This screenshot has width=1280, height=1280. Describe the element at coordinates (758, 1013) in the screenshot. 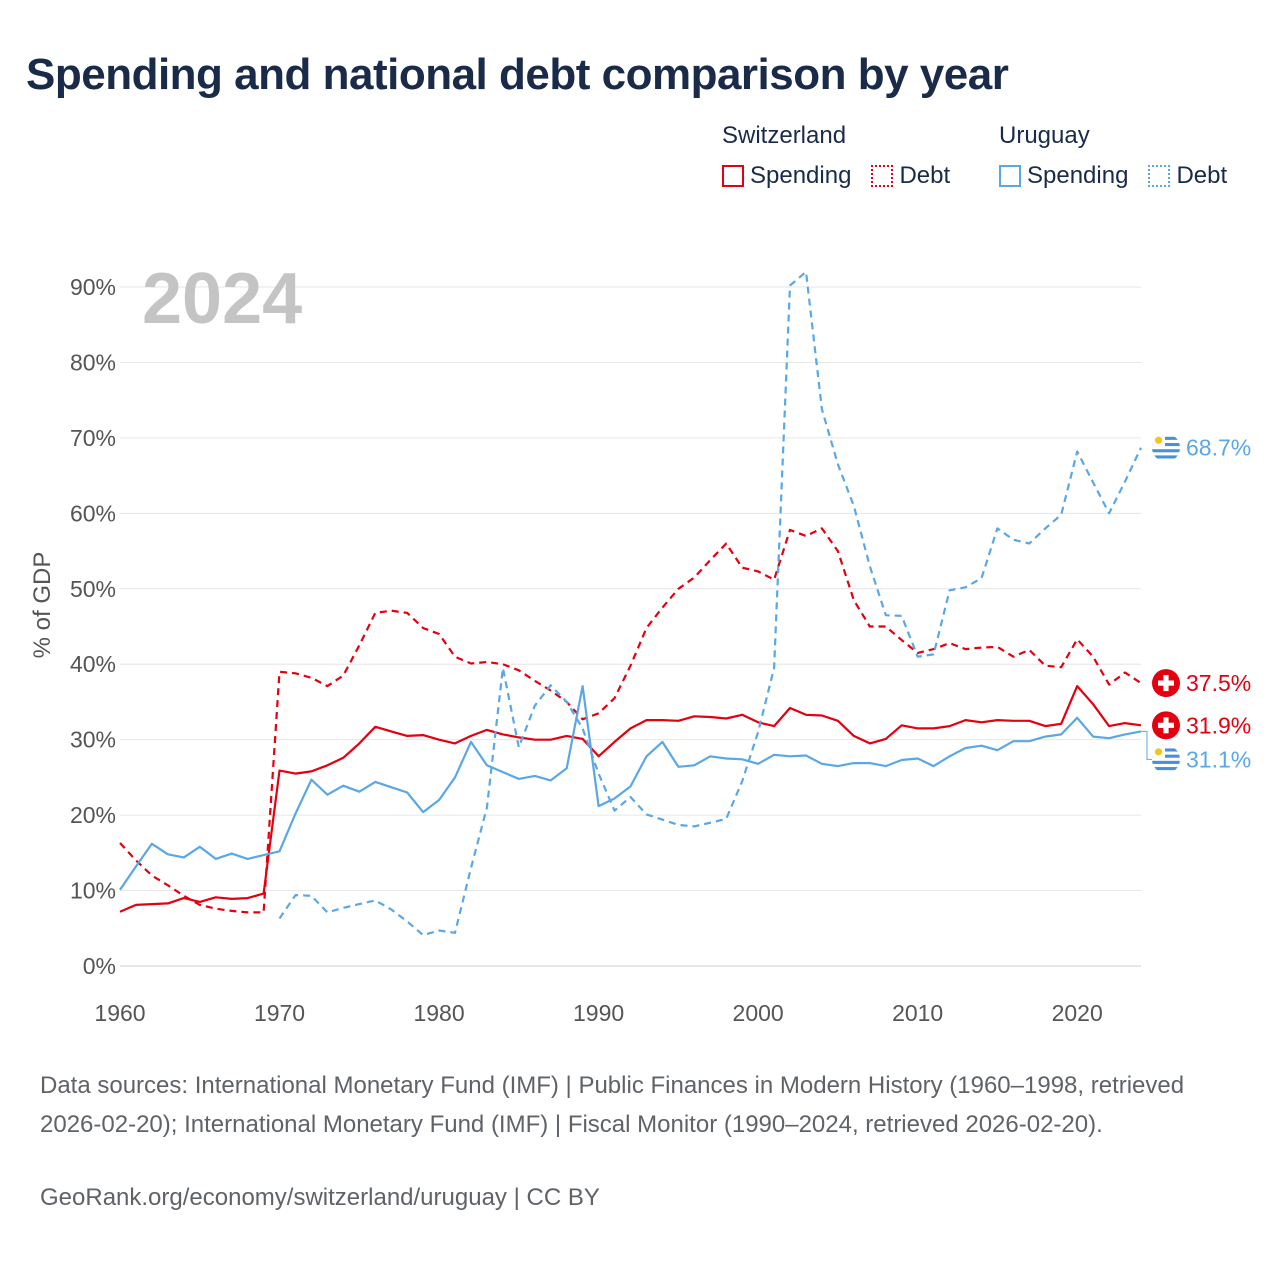

I see `x-tick-label: 2000` at that location.